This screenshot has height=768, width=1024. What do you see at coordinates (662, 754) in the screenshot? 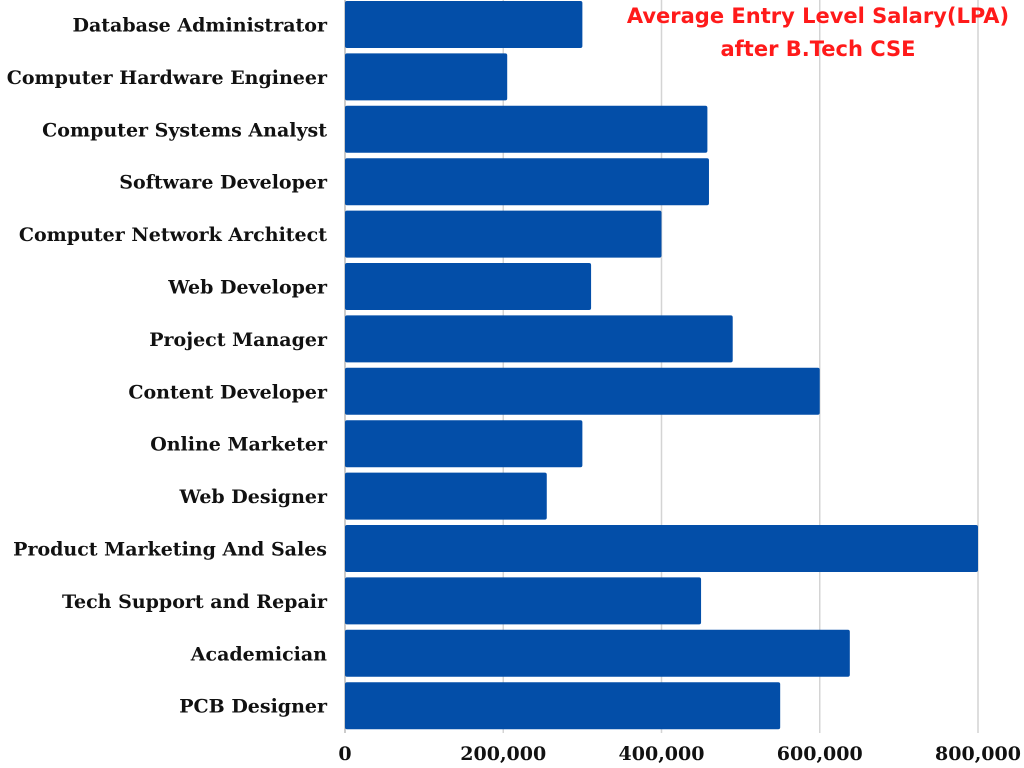
I see `x-tick-label: 400,000` at bounding box center [662, 754].